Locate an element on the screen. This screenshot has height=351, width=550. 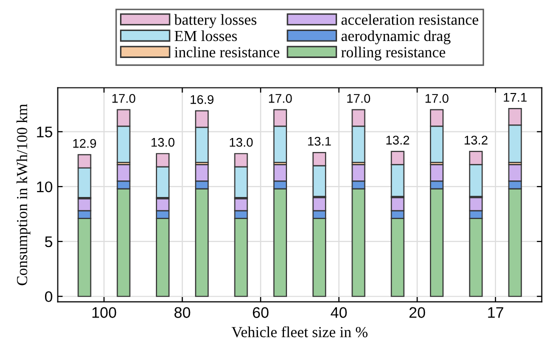
y-tick-label: 15 is located at coordinates (44, 132).